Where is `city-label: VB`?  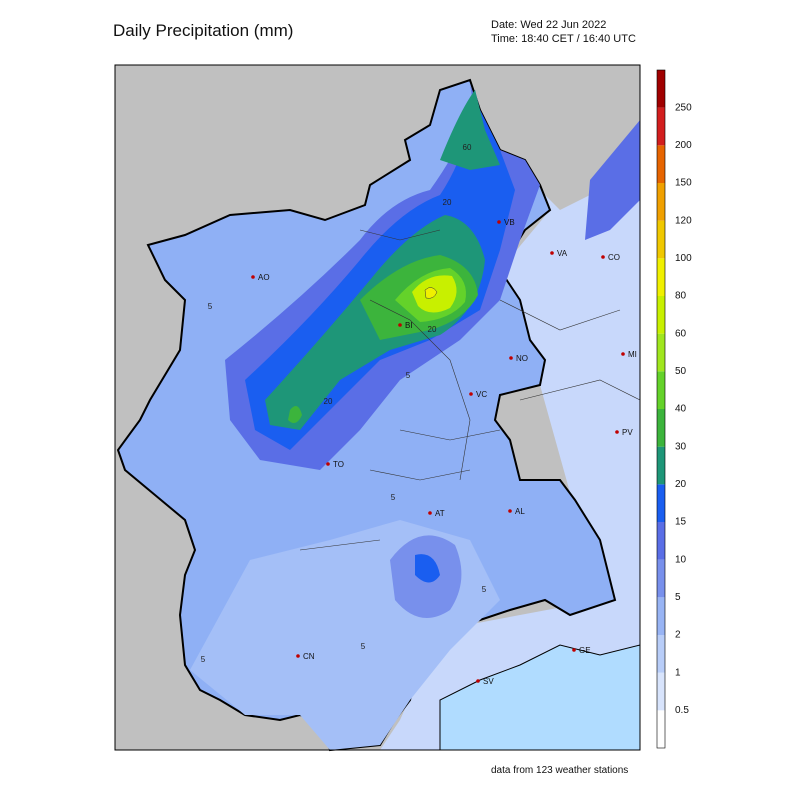
city-label: VB is located at coordinates (509, 222).